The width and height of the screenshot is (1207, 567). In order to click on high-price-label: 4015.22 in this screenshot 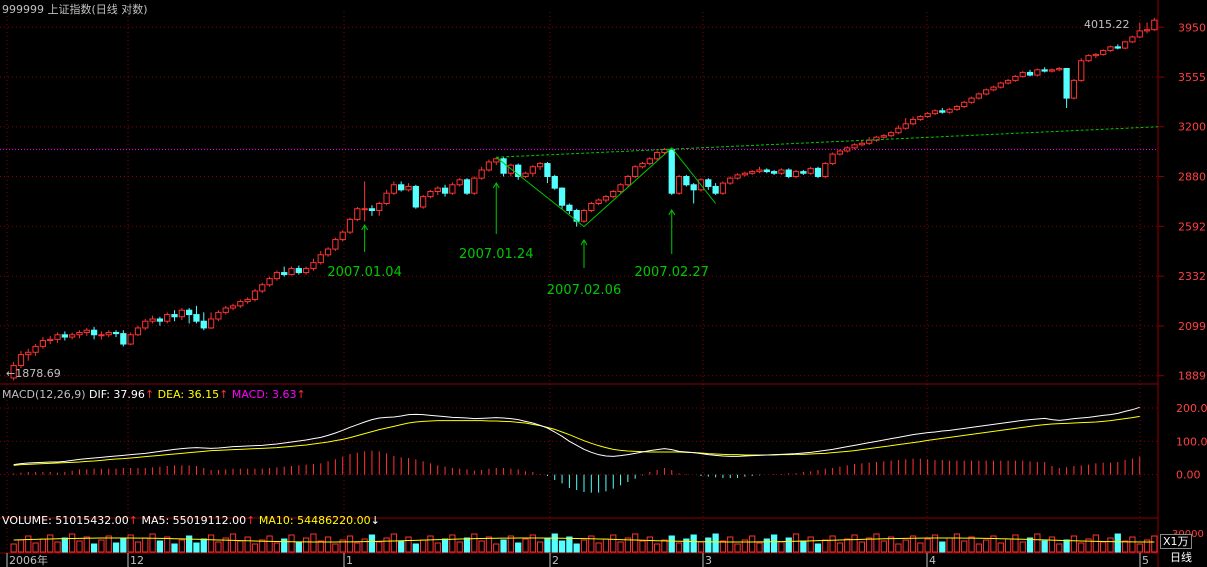, I will do `click(1107, 24)`.